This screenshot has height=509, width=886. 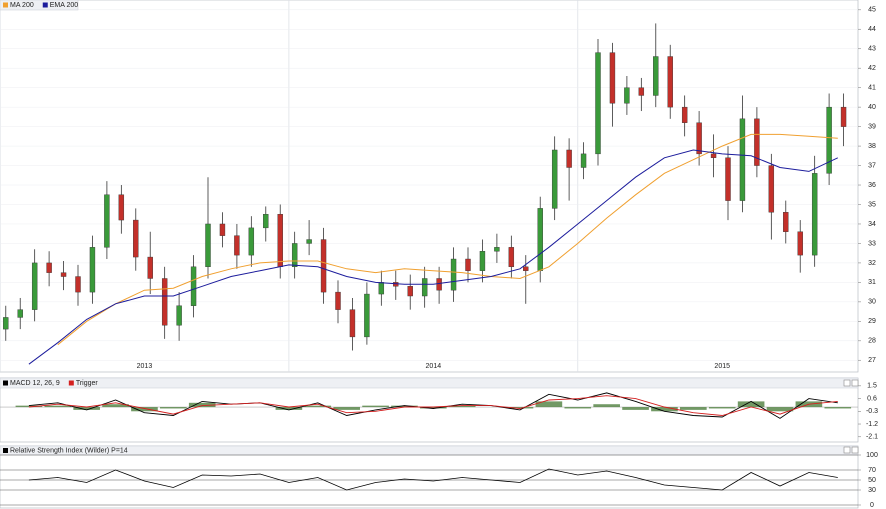 What do you see at coordinates (872, 321) in the screenshot?
I see `y-tick-label: 29` at bounding box center [872, 321].